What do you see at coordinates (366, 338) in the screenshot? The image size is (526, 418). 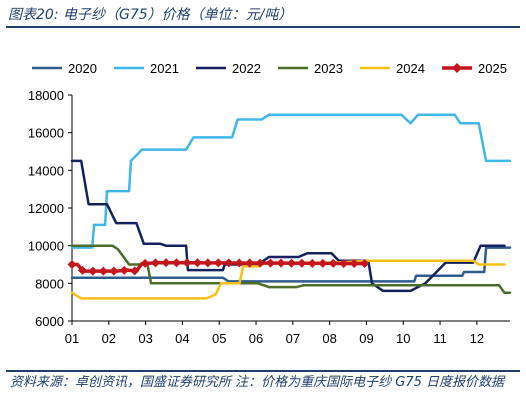 I see `x-tick-label: 09` at bounding box center [366, 338].